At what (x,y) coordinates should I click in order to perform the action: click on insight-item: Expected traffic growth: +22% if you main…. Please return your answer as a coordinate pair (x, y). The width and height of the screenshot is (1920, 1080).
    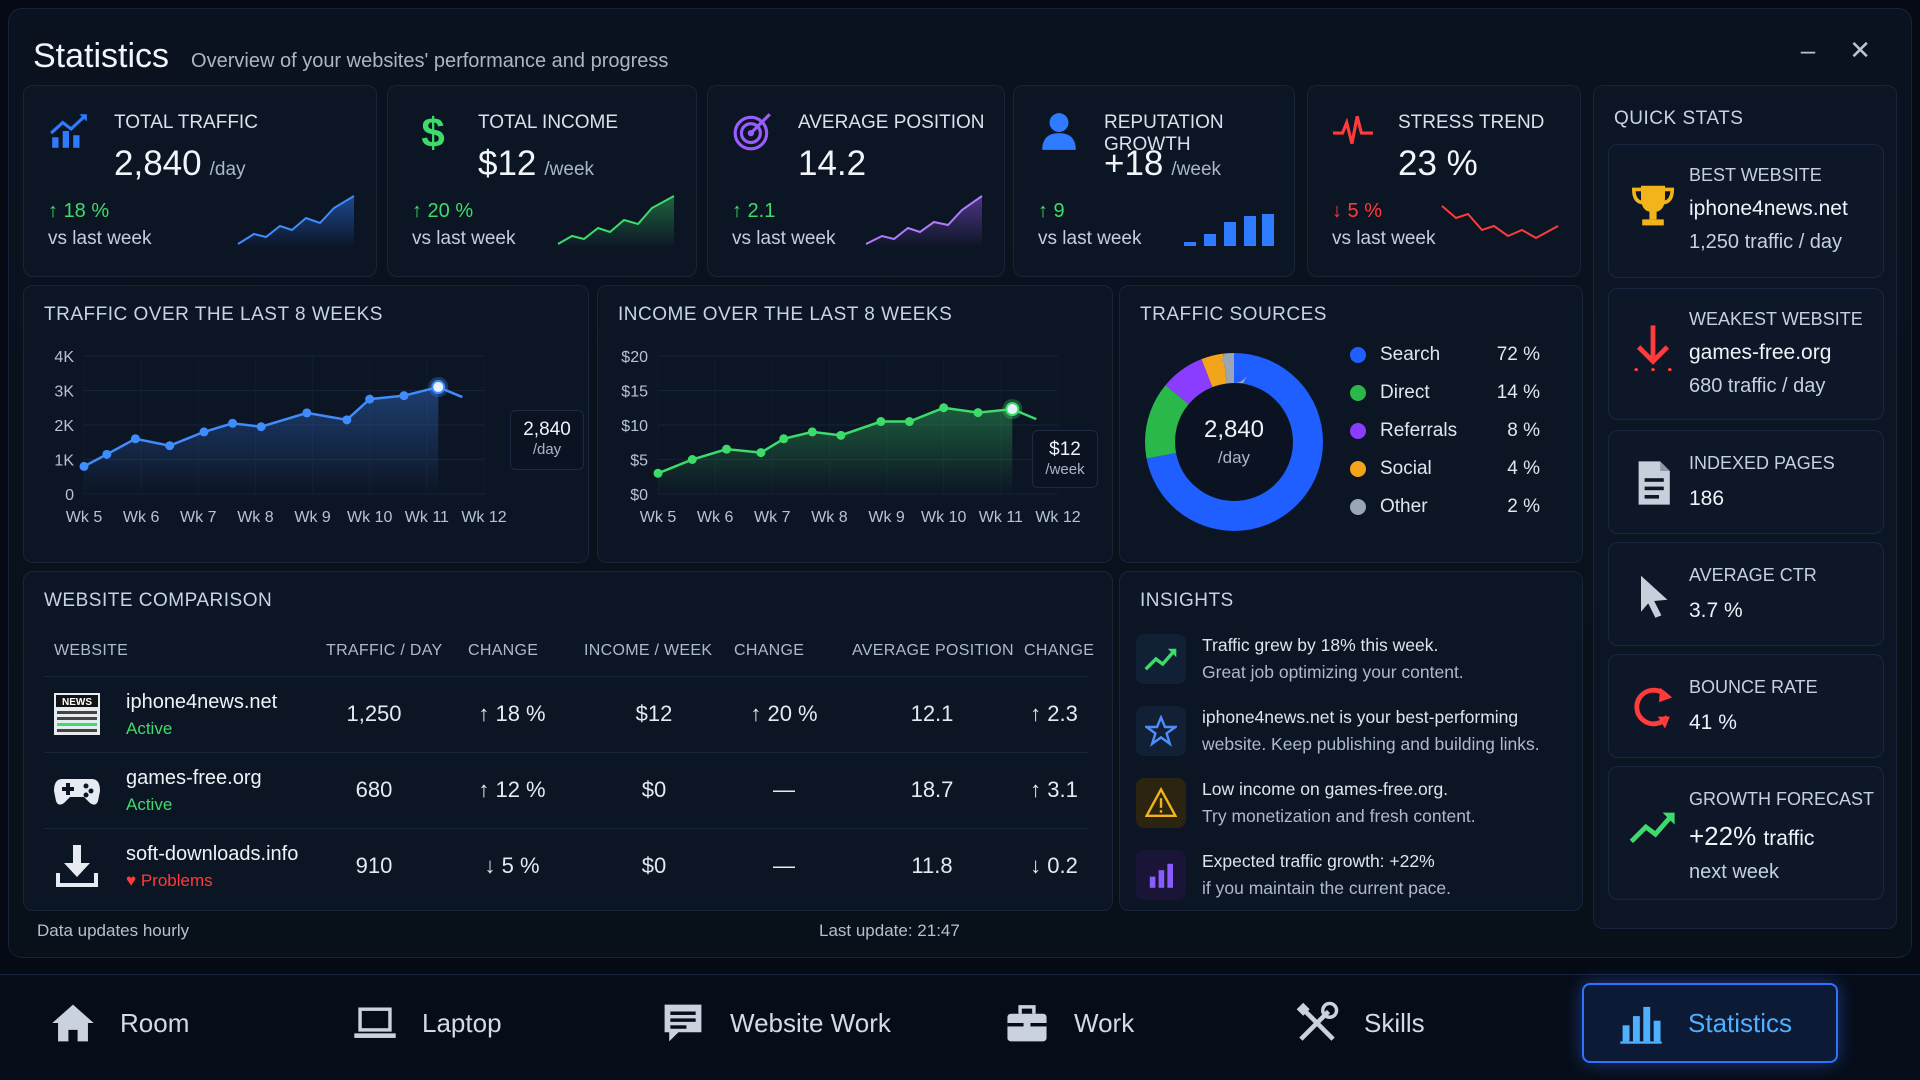
    Looking at the image, I should click on (1356, 877).